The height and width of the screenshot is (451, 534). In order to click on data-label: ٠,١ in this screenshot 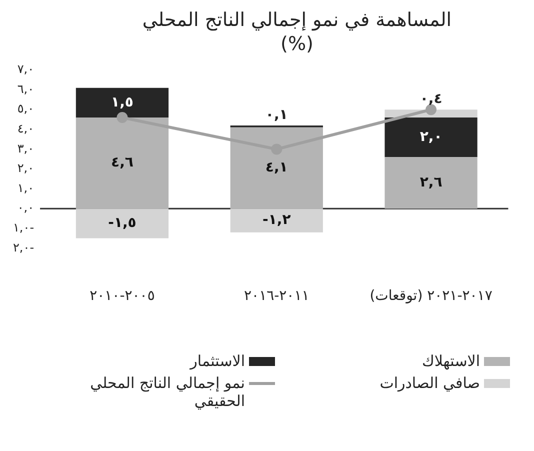, I will do `click(276, 115)`.